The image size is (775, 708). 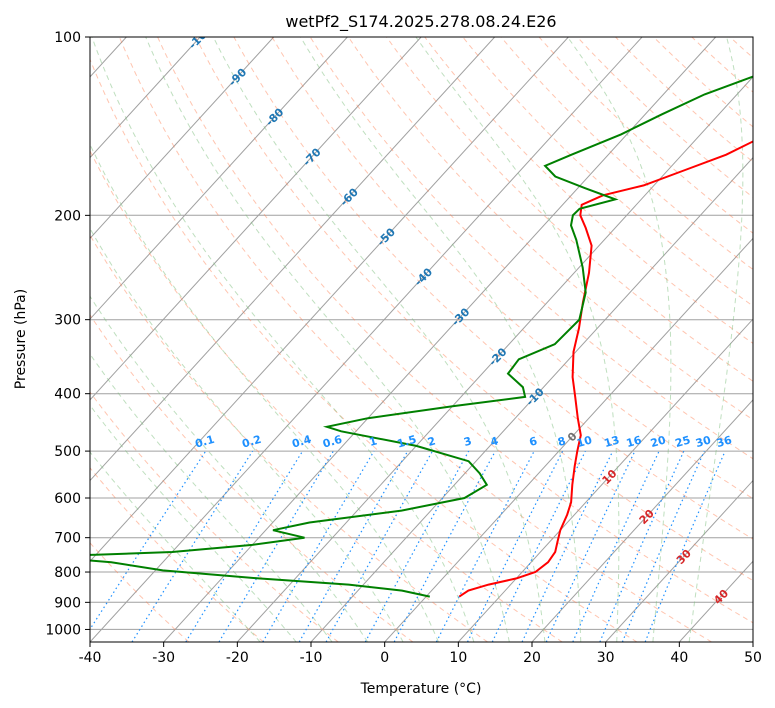 What do you see at coordinates (67, 395) in the screenshot?
I see `y-tick-label: 400` at bounding box center [67, 395].